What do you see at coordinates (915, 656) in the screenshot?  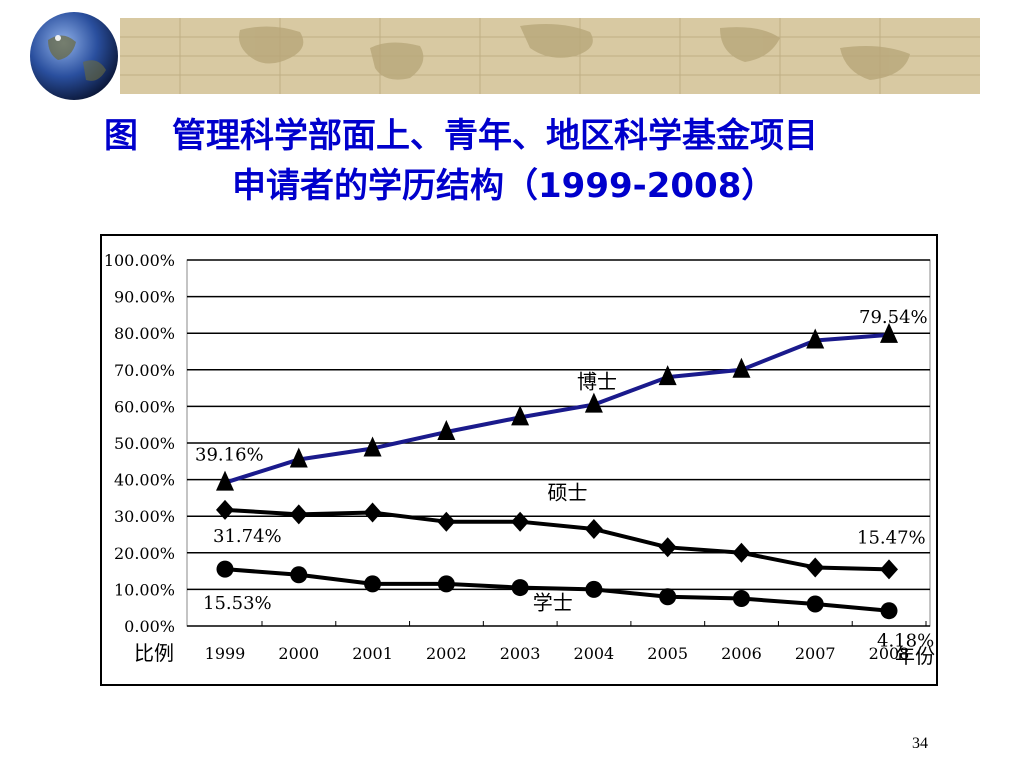 I see `x-axis-label: 年份` at bounding box center [915, 656].